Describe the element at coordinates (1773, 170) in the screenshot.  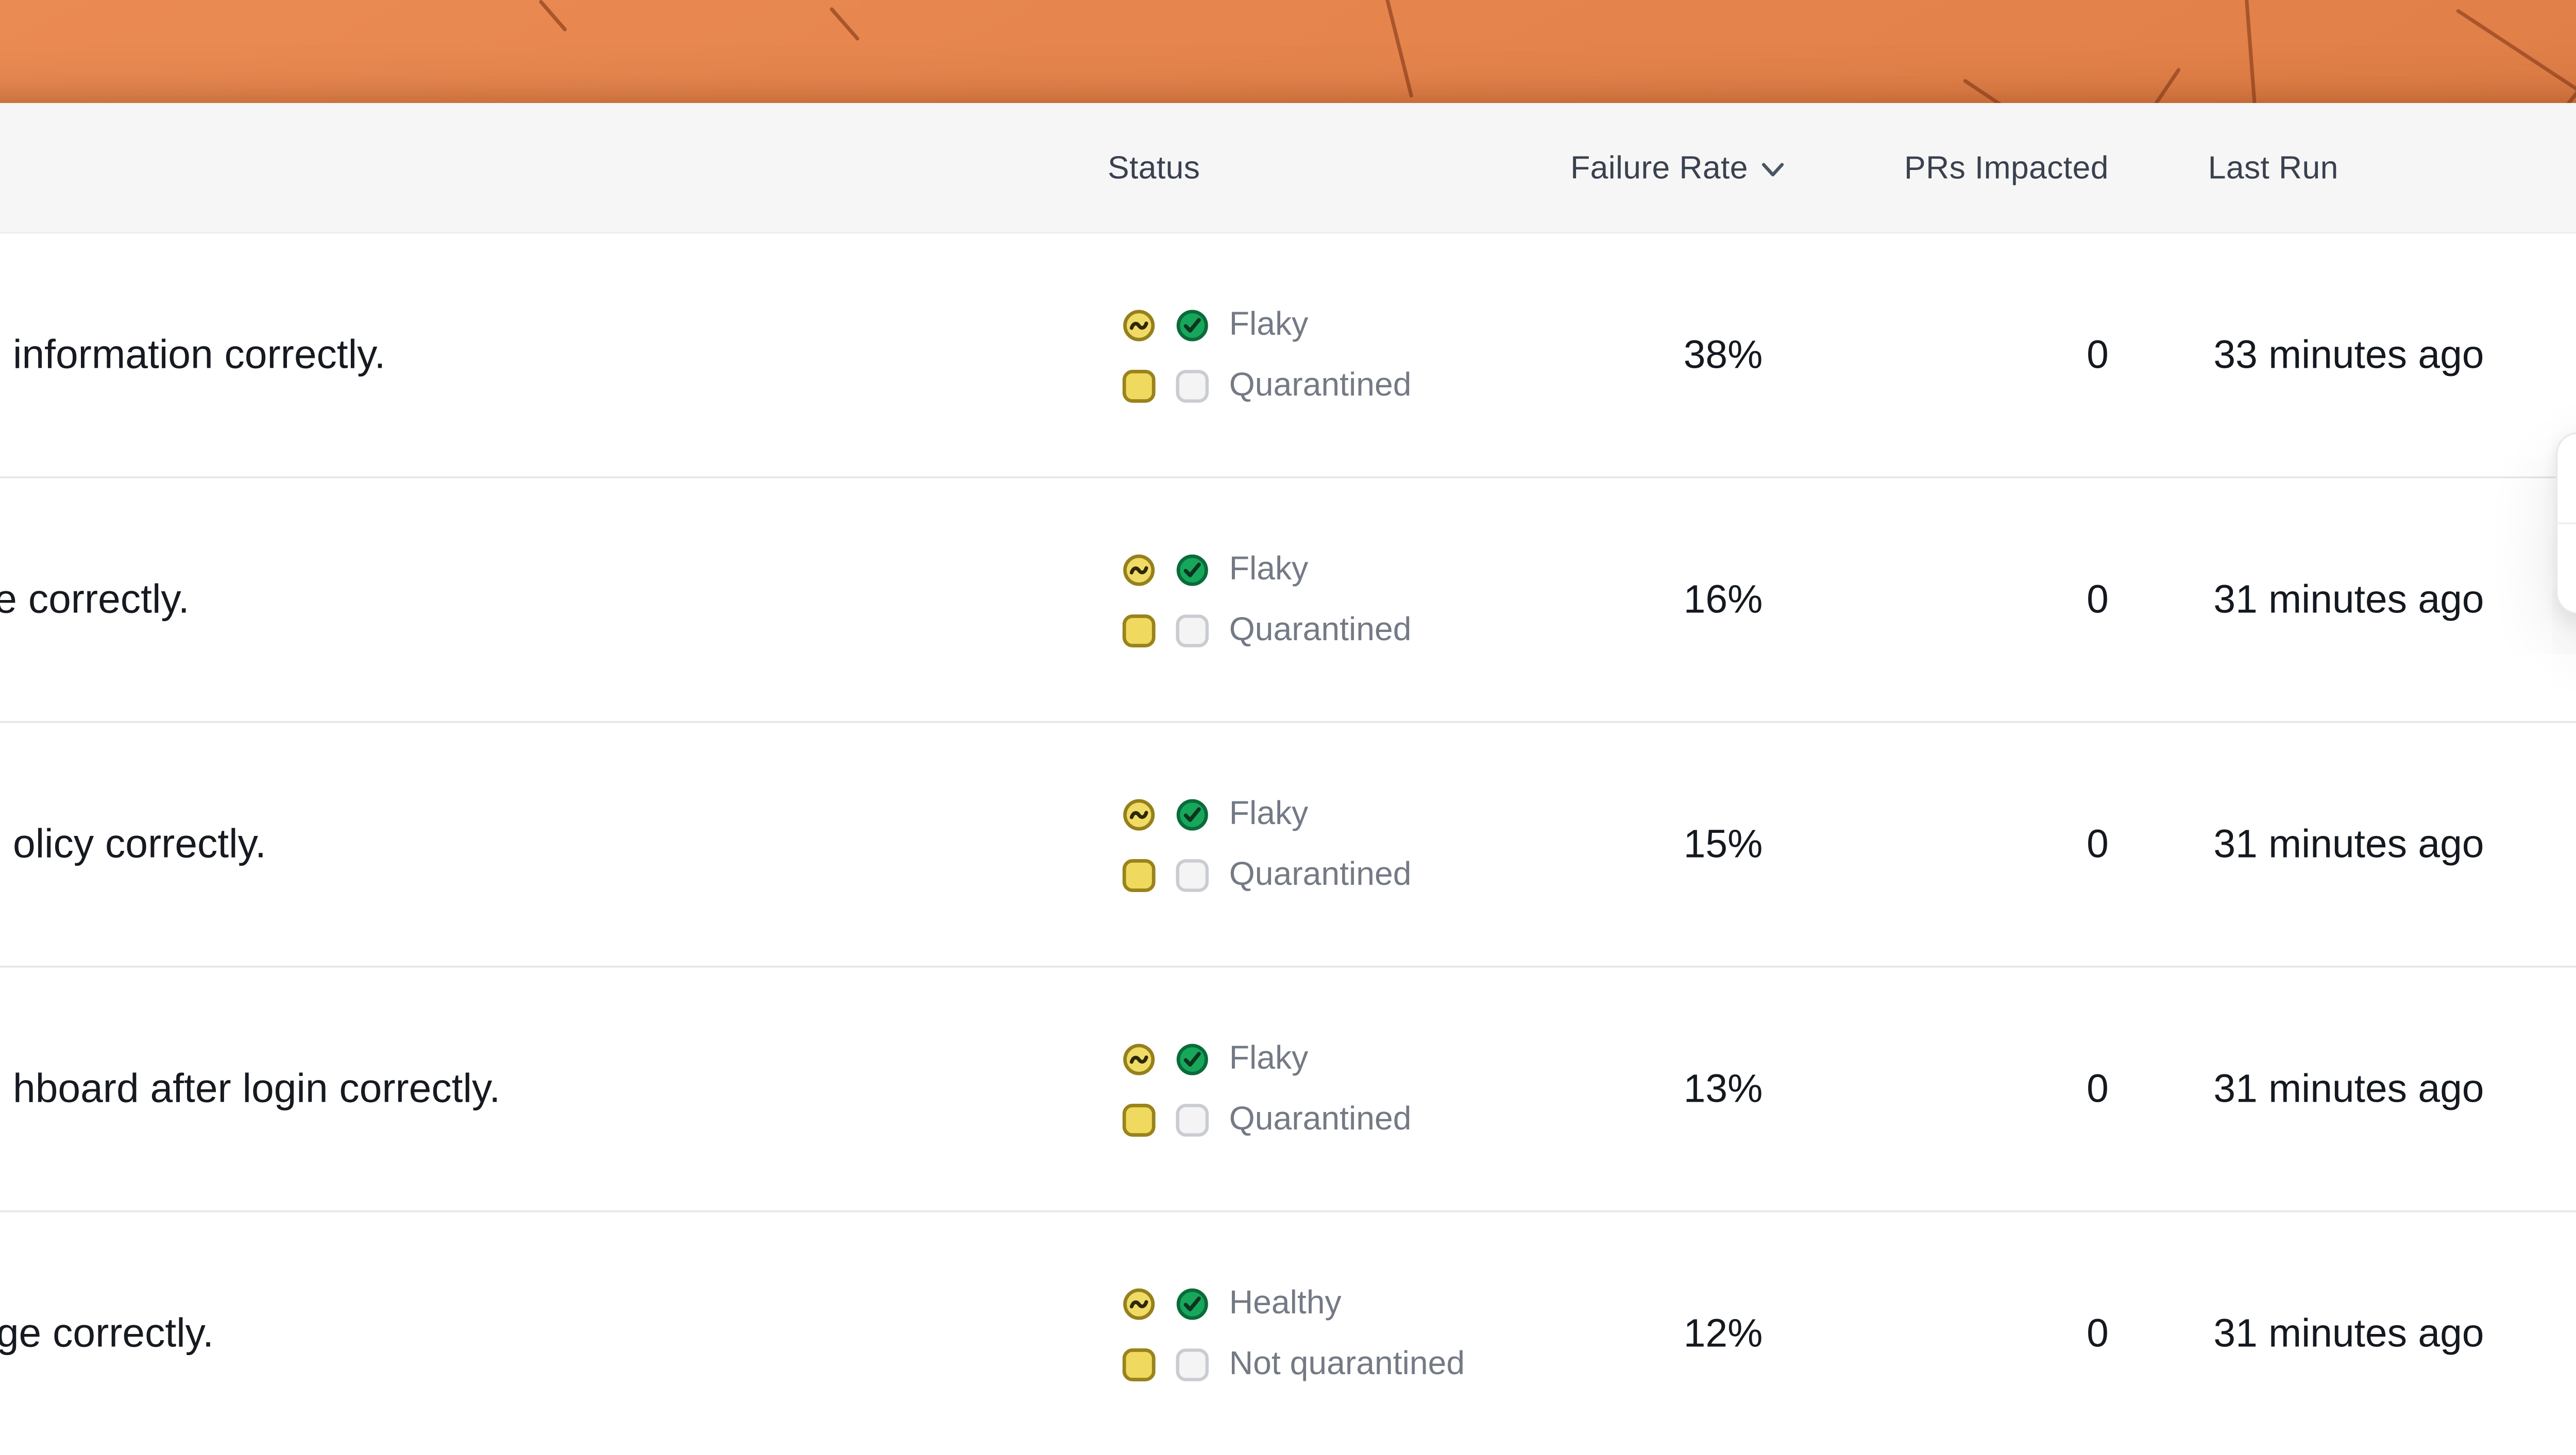
I see `chevron-down-icon` at that location.